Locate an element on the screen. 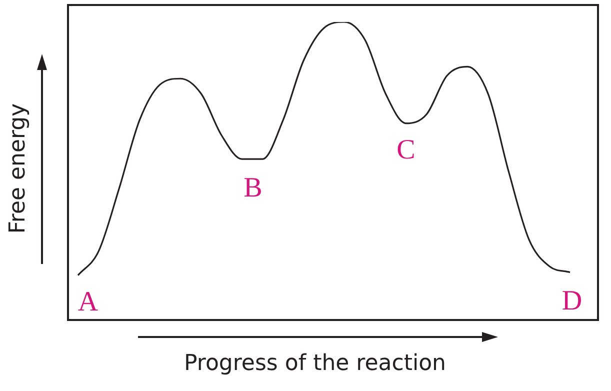 This screenshot has width=611, height=391. annotation: C is located at coordinates (406, 150).